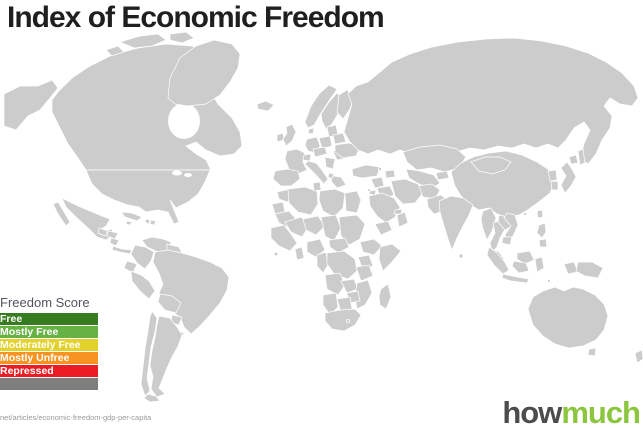 Image resolution: width=643 pixels, height=428 pixels. Describe the element at coordinates (573, 159) in the screenshot. I see `region-hokkaido` at that location.